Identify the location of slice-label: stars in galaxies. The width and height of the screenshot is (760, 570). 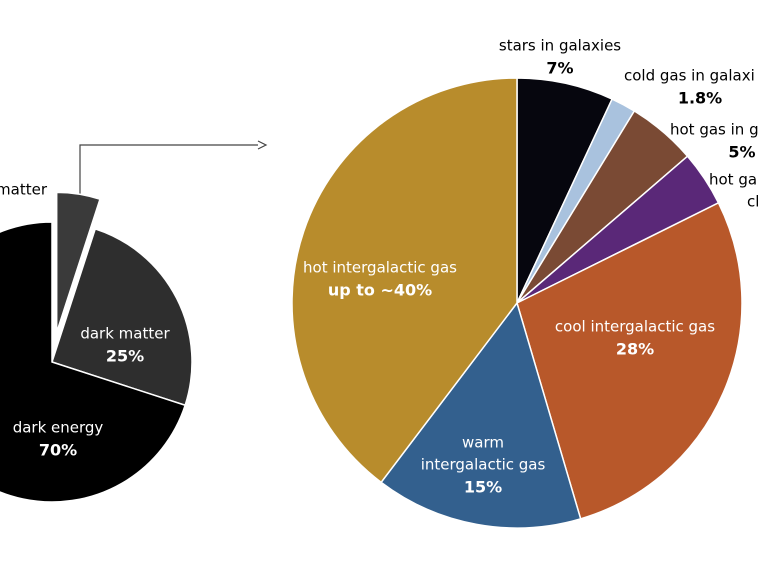
(560, 46).